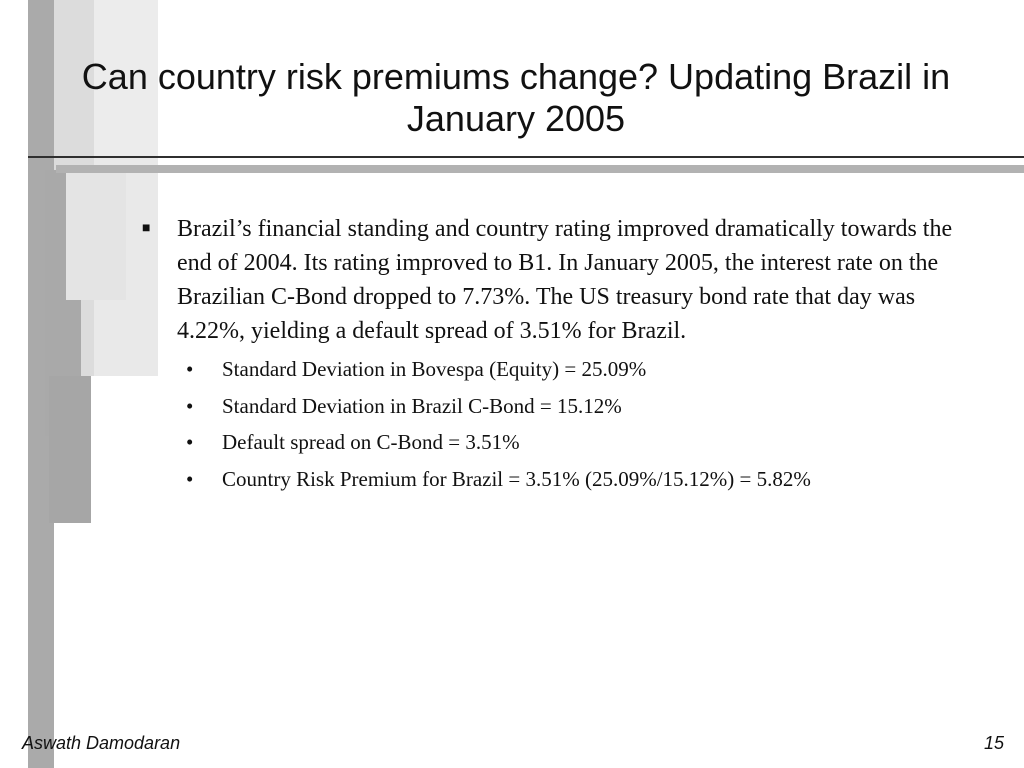  Describe the element at coordinates (526, 157) in the screenshot. I see `title-rule-dark` at that location.